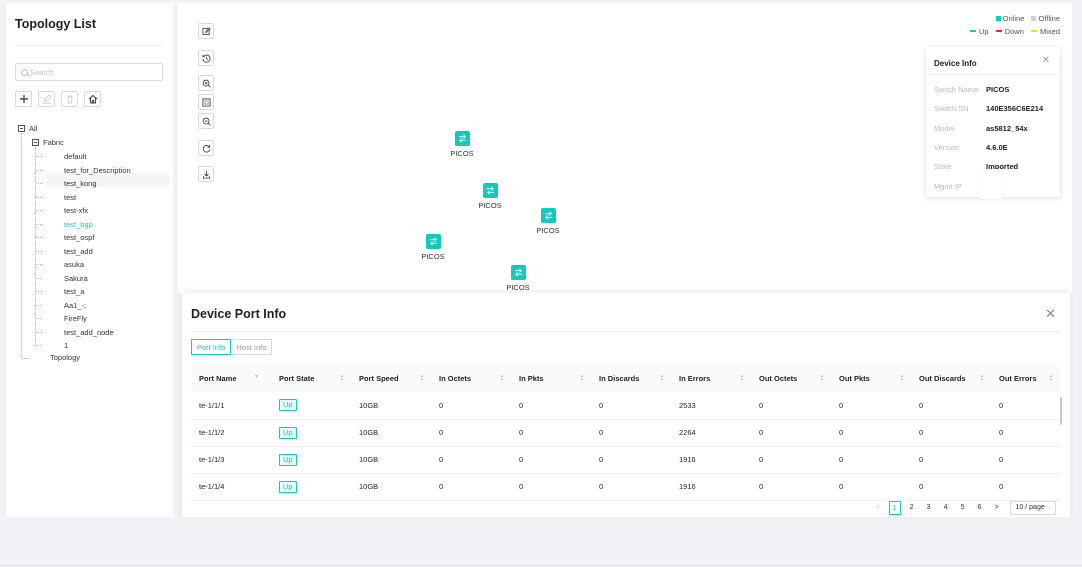  What do you see at coordinates (471, 378) in the screenshot?
I see `column-header: In Octets ▲ ▼` at bounding box center [471, 378].